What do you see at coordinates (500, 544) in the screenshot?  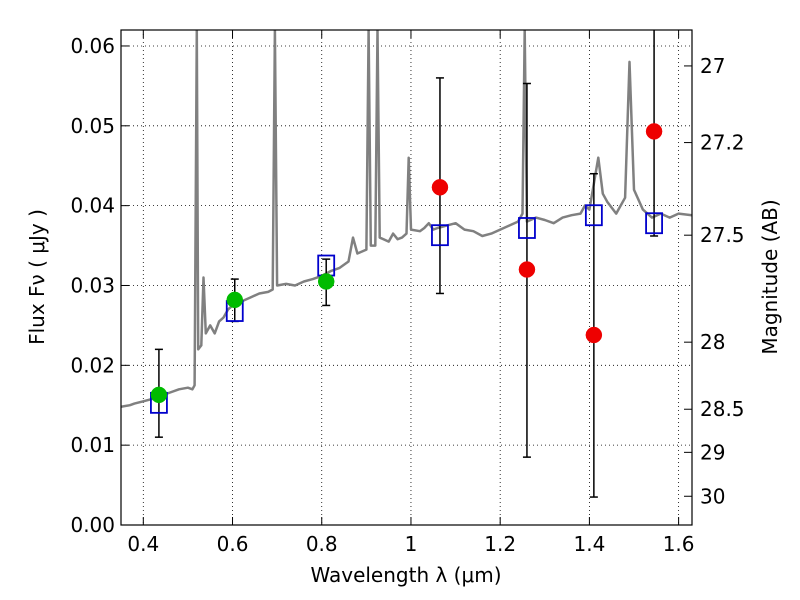 I see `x-tick-label: 1.2` at bounding box center [500, 544].